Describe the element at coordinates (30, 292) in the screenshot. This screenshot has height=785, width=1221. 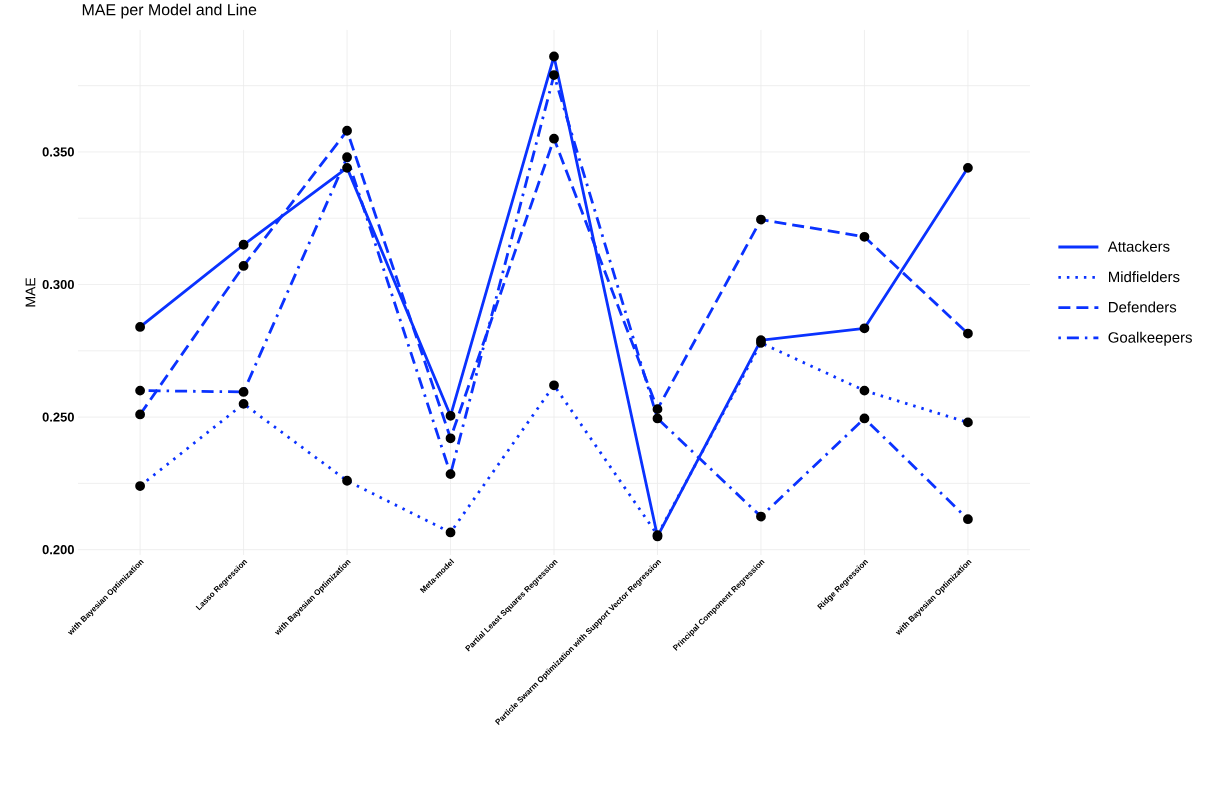
I see `y-axis-title: MAE` at that location.